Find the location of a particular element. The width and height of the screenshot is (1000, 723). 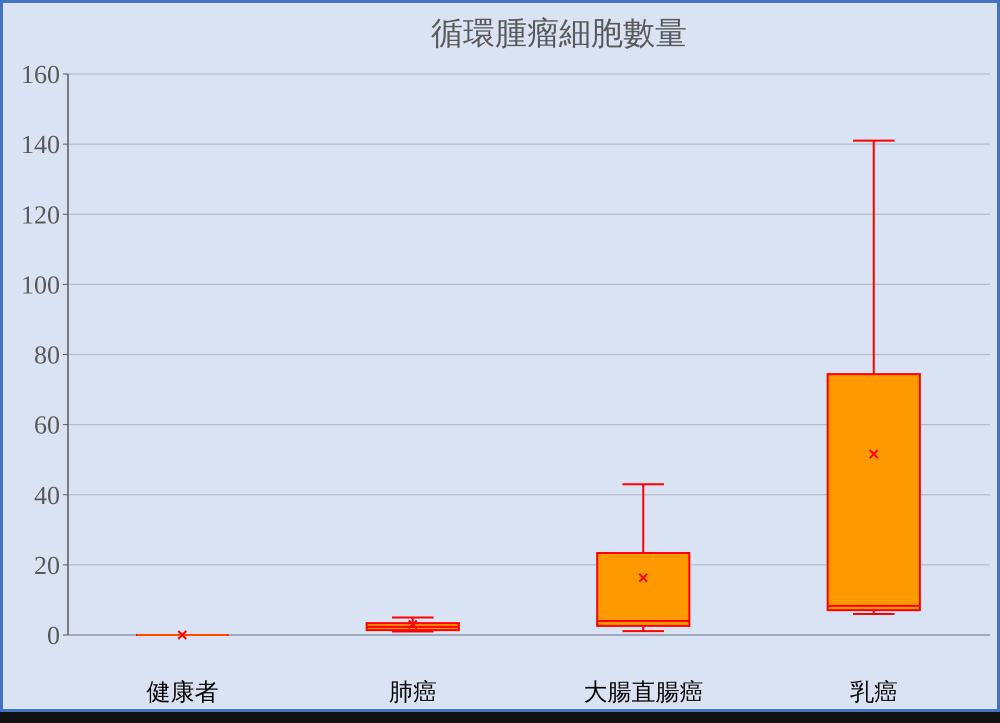

x-tick-label: 大腸直腸癌 is located at coordinates (643, 692).